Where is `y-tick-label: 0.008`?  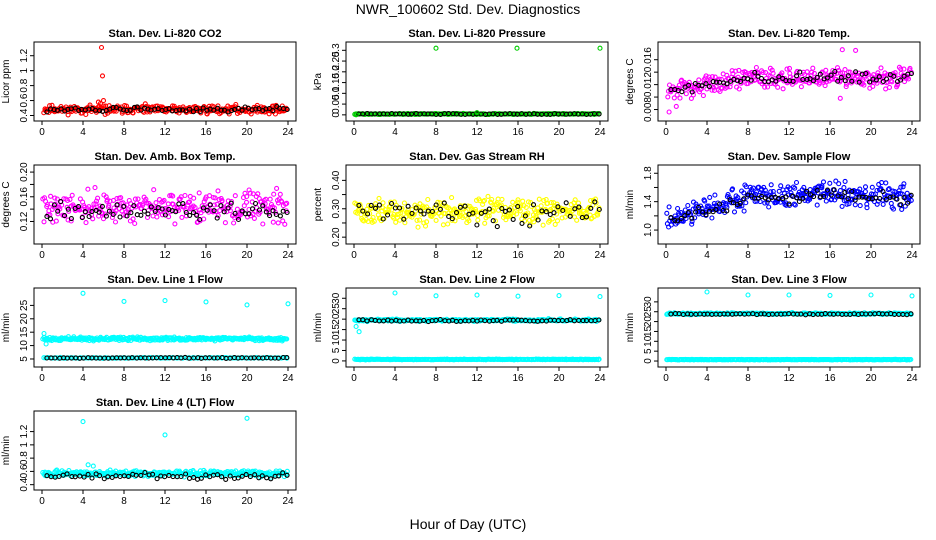 y-tick-label: 0.008 is located at coordinates (648, 109).